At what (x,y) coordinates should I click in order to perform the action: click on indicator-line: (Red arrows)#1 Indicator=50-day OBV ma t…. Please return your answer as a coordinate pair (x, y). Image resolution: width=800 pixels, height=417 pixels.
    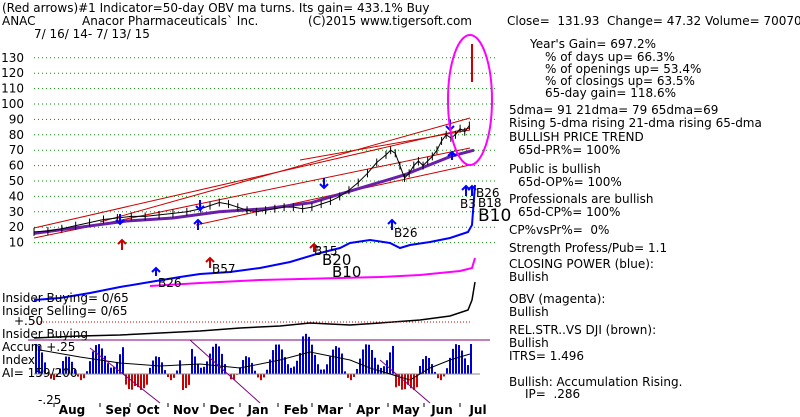
    Looking at the image, I should click on (216, 8).